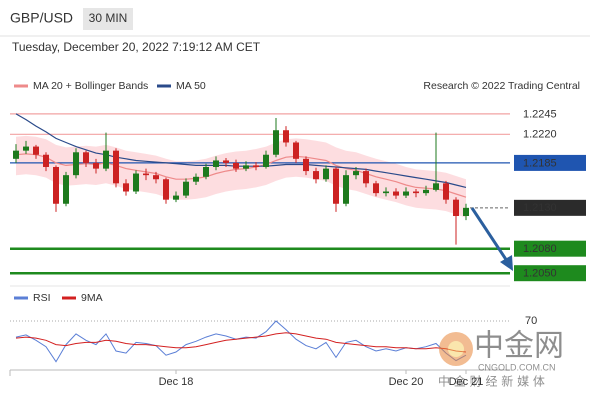  I want to click on watermark-domain: CNGOLD.COM.CN, so click(517, 367).